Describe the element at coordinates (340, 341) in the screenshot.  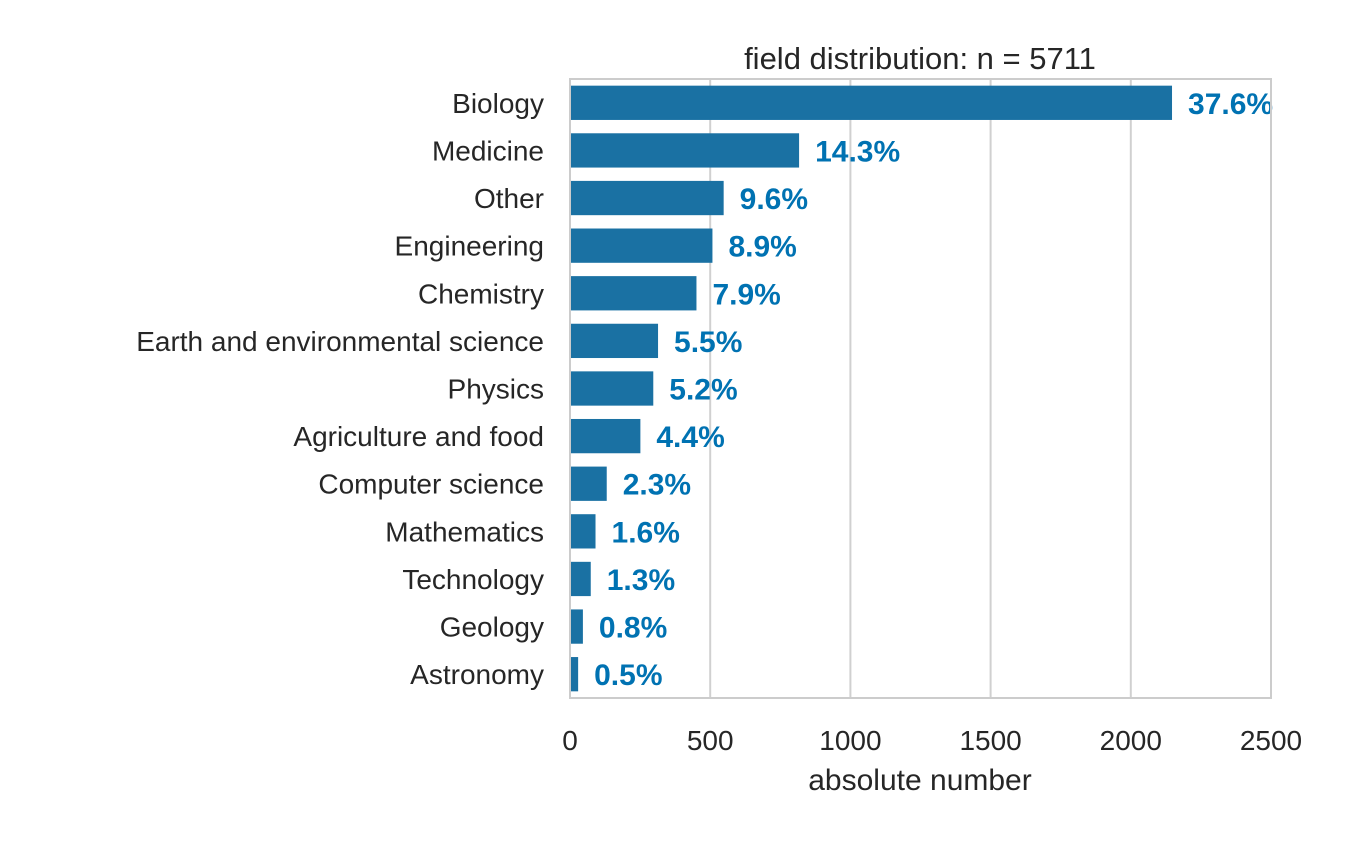
I see `category-label: Earth and environmental science` at that location.